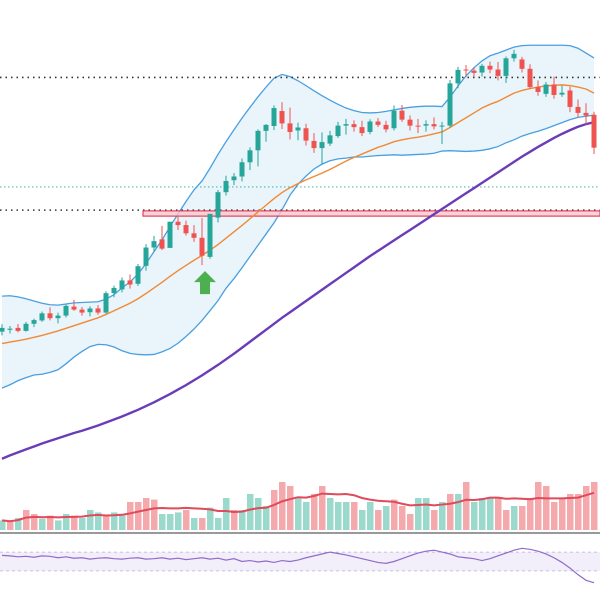 The width and height of the screenshot is (600, 600). I want to click on volume-ma-line, so click(298, 507).